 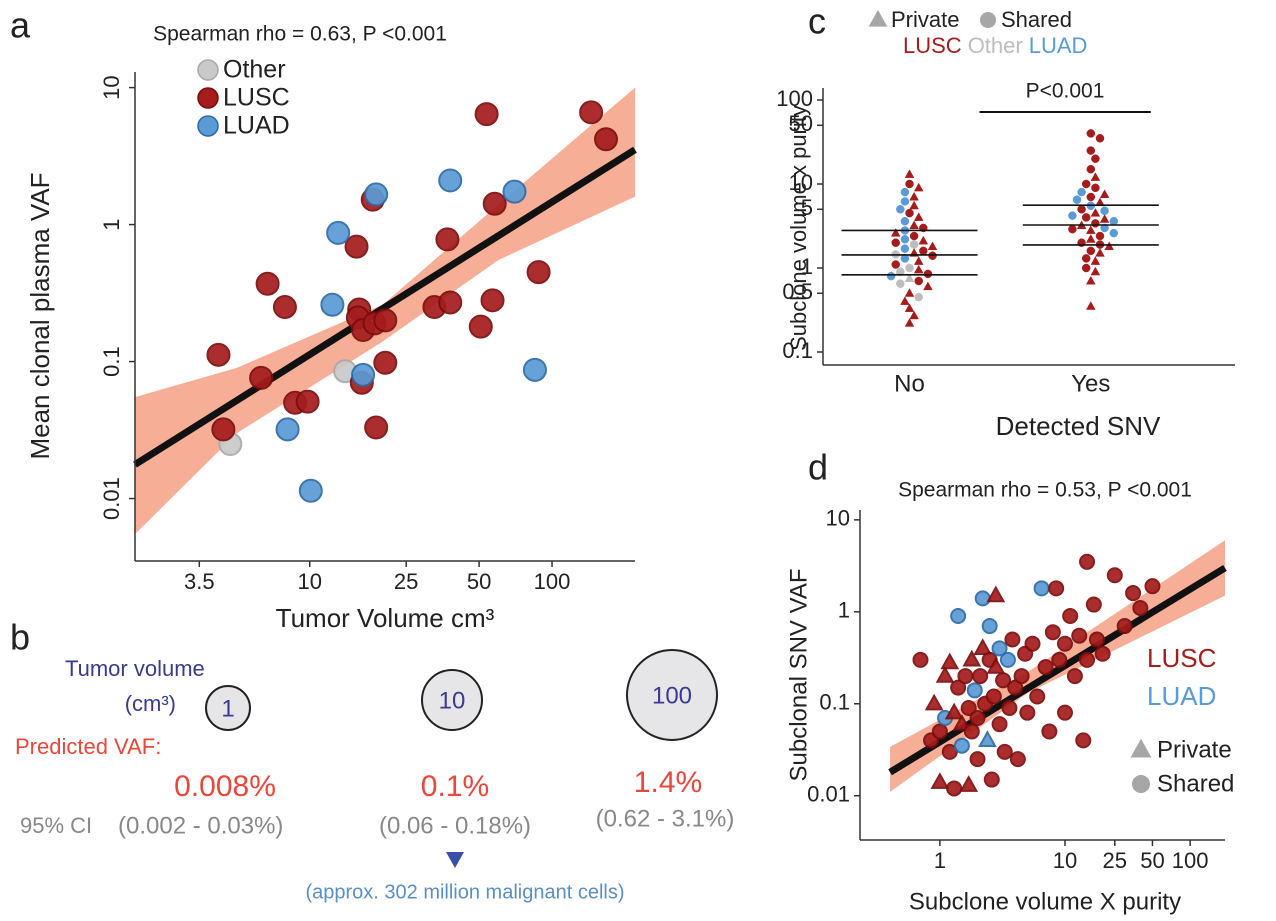 I want to click on fit-line, so click(x=385, y=307).